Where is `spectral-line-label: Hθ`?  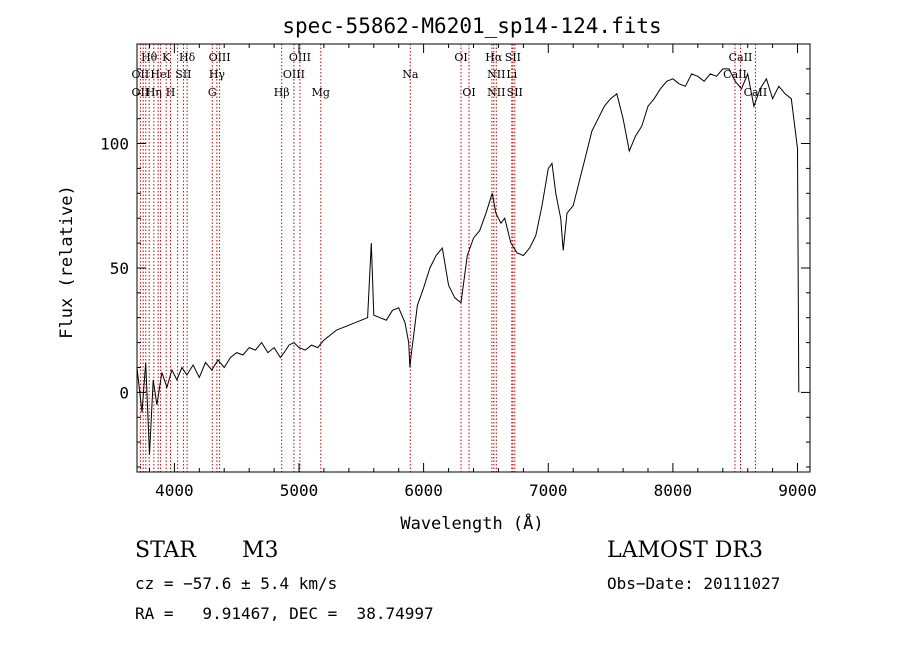
spectral-line-label: Hθ is located at coordinates (149, 57).